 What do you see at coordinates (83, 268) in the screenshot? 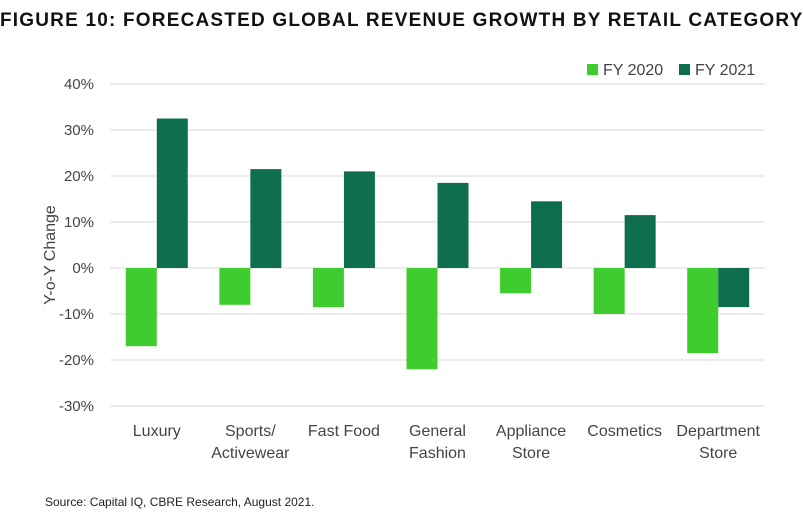
I see `y-tick-label: 0%` at bounding box center [83, 268].